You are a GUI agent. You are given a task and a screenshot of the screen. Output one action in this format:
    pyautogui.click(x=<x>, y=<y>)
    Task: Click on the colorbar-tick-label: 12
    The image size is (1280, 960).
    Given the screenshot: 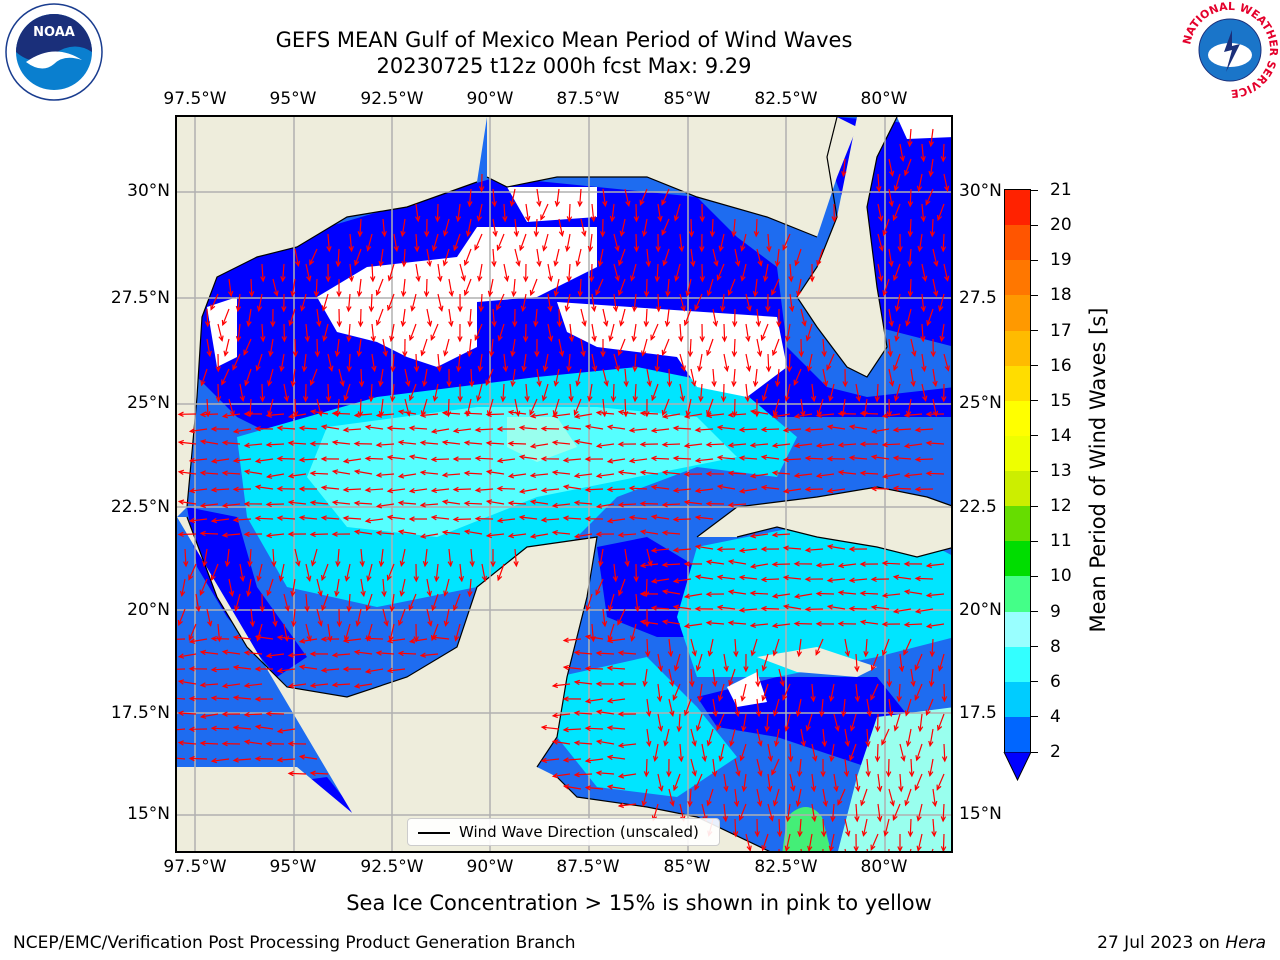 What is the action you would take?
    pyautogui.click(x=1051, y=506)
    